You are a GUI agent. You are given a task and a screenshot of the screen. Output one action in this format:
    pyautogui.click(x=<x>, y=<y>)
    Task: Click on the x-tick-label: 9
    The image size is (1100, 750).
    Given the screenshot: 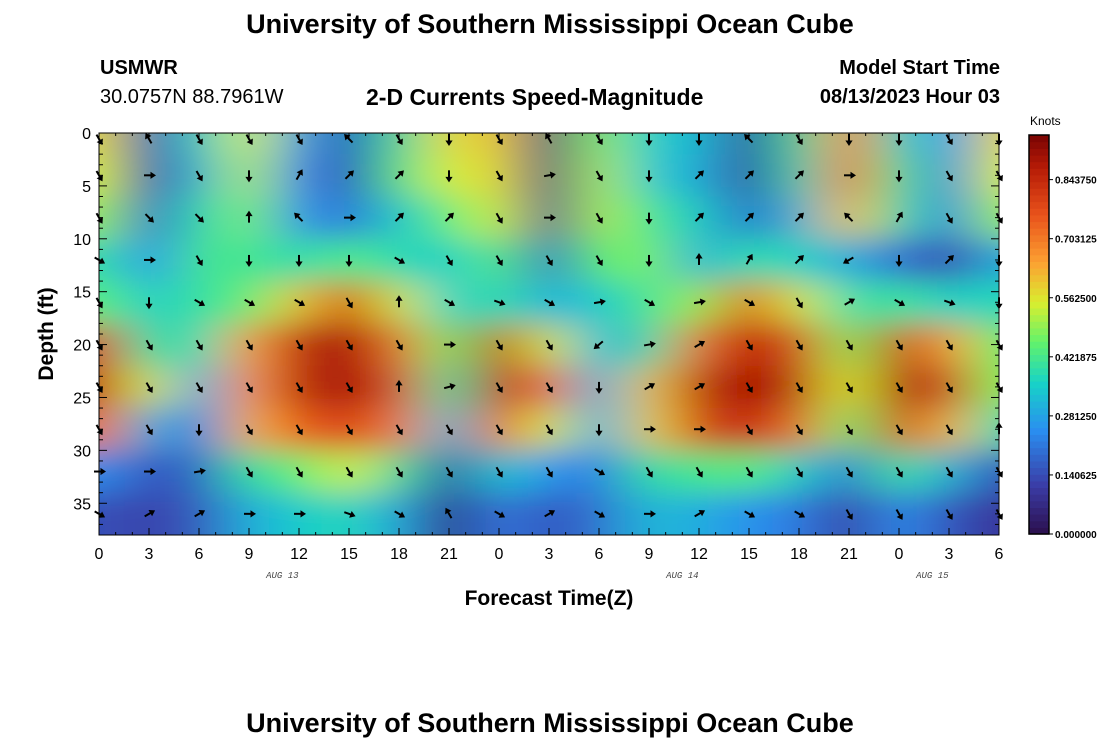 What is the action you would take?
    pyautogui.click(x=649, y=554)
    